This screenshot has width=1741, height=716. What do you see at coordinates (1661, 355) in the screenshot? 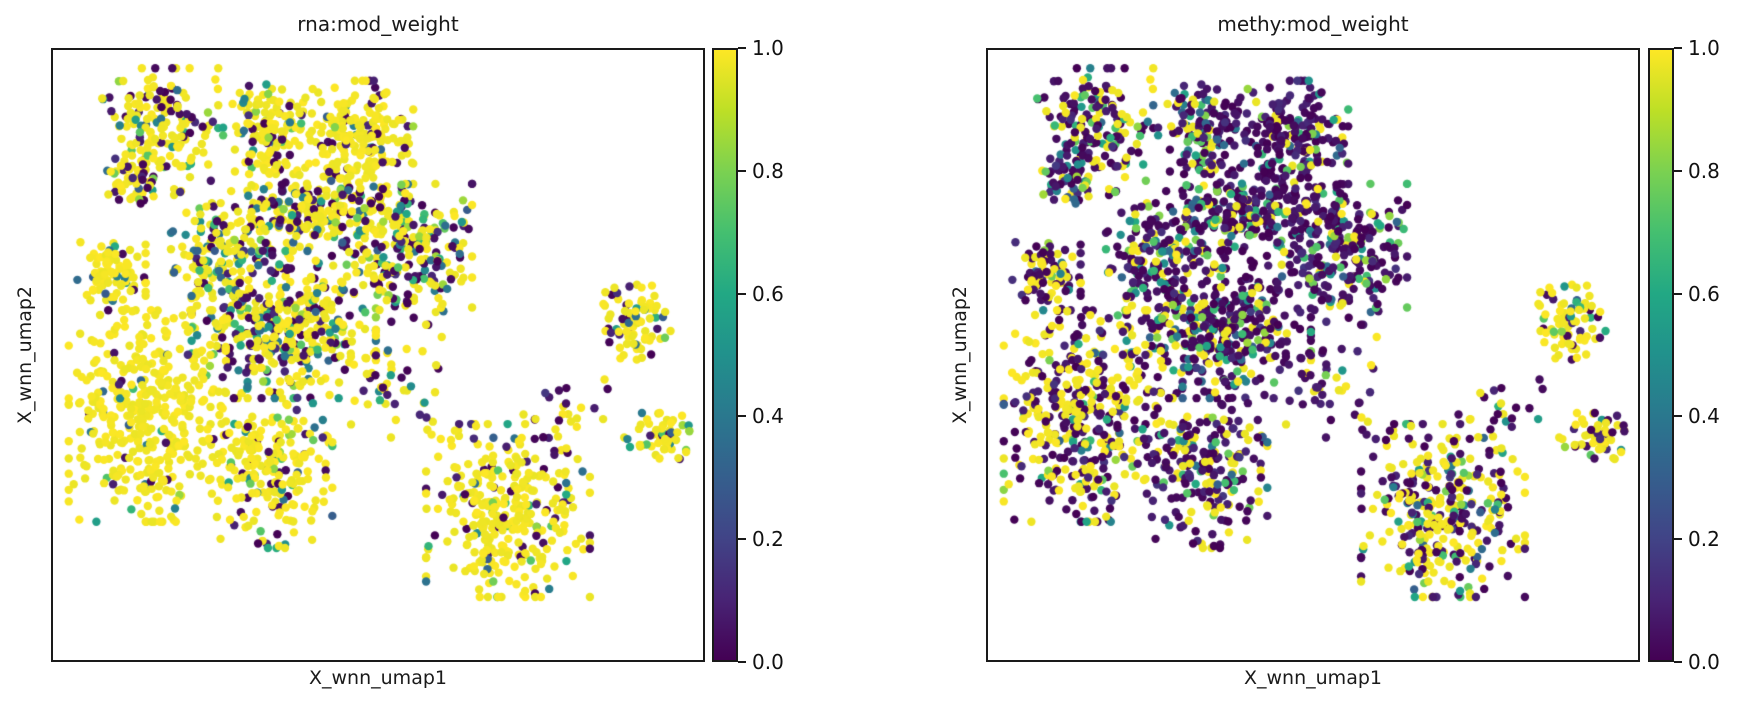
I see `colorbar-methy` at bounding box center [1661, 355].